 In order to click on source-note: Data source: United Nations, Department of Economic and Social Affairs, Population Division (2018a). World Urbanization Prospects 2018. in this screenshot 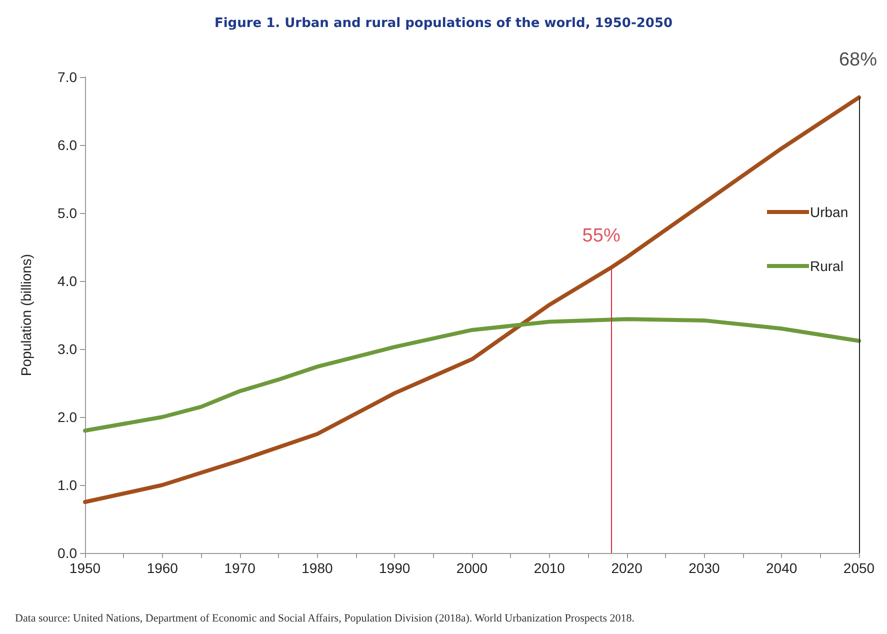, I will do `click(325, 618)`.